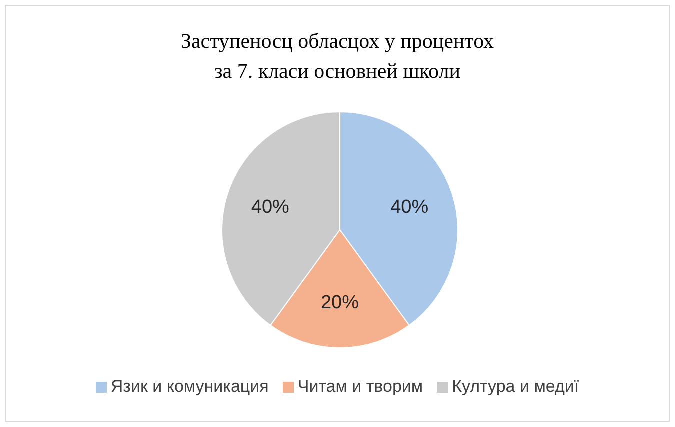  What do you see at coordinates (189, 387) in the screenshot?
I see `legend-label: Язик и комуникация` at bounding box center [189, 387].